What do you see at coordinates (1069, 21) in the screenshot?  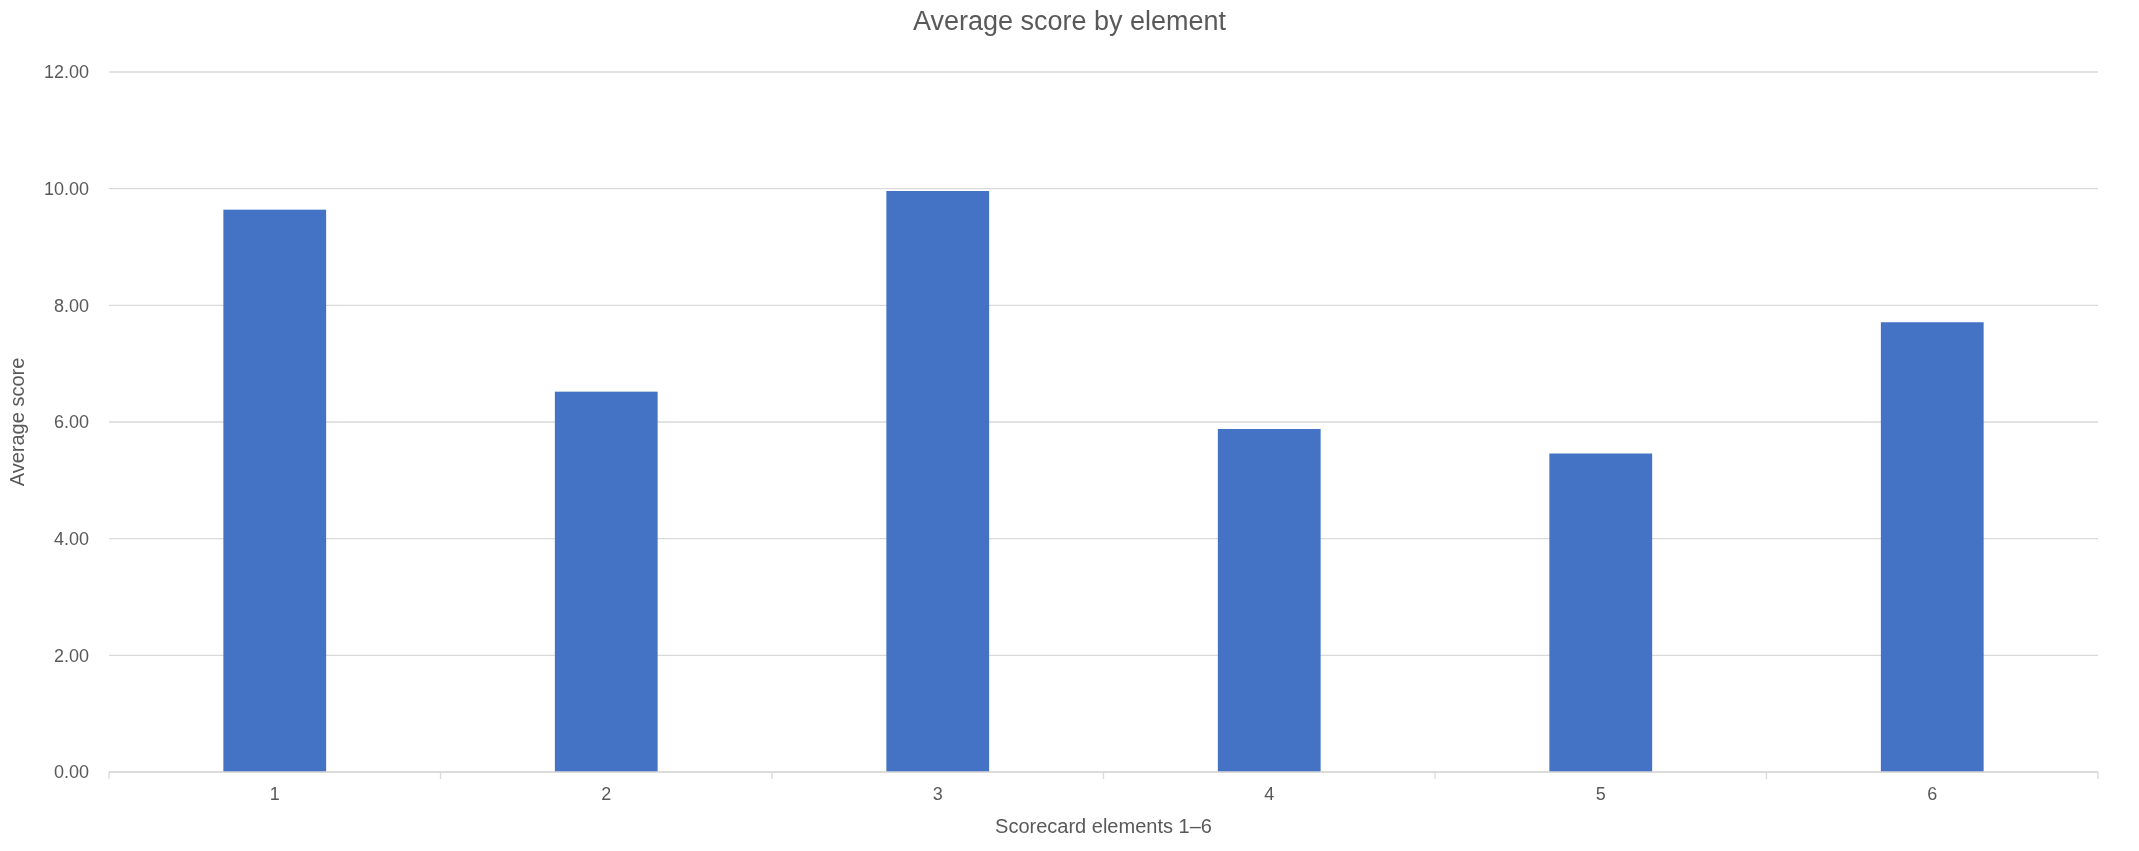 I see `chart-title: Average score by element` at bounding box center [1069, 21].